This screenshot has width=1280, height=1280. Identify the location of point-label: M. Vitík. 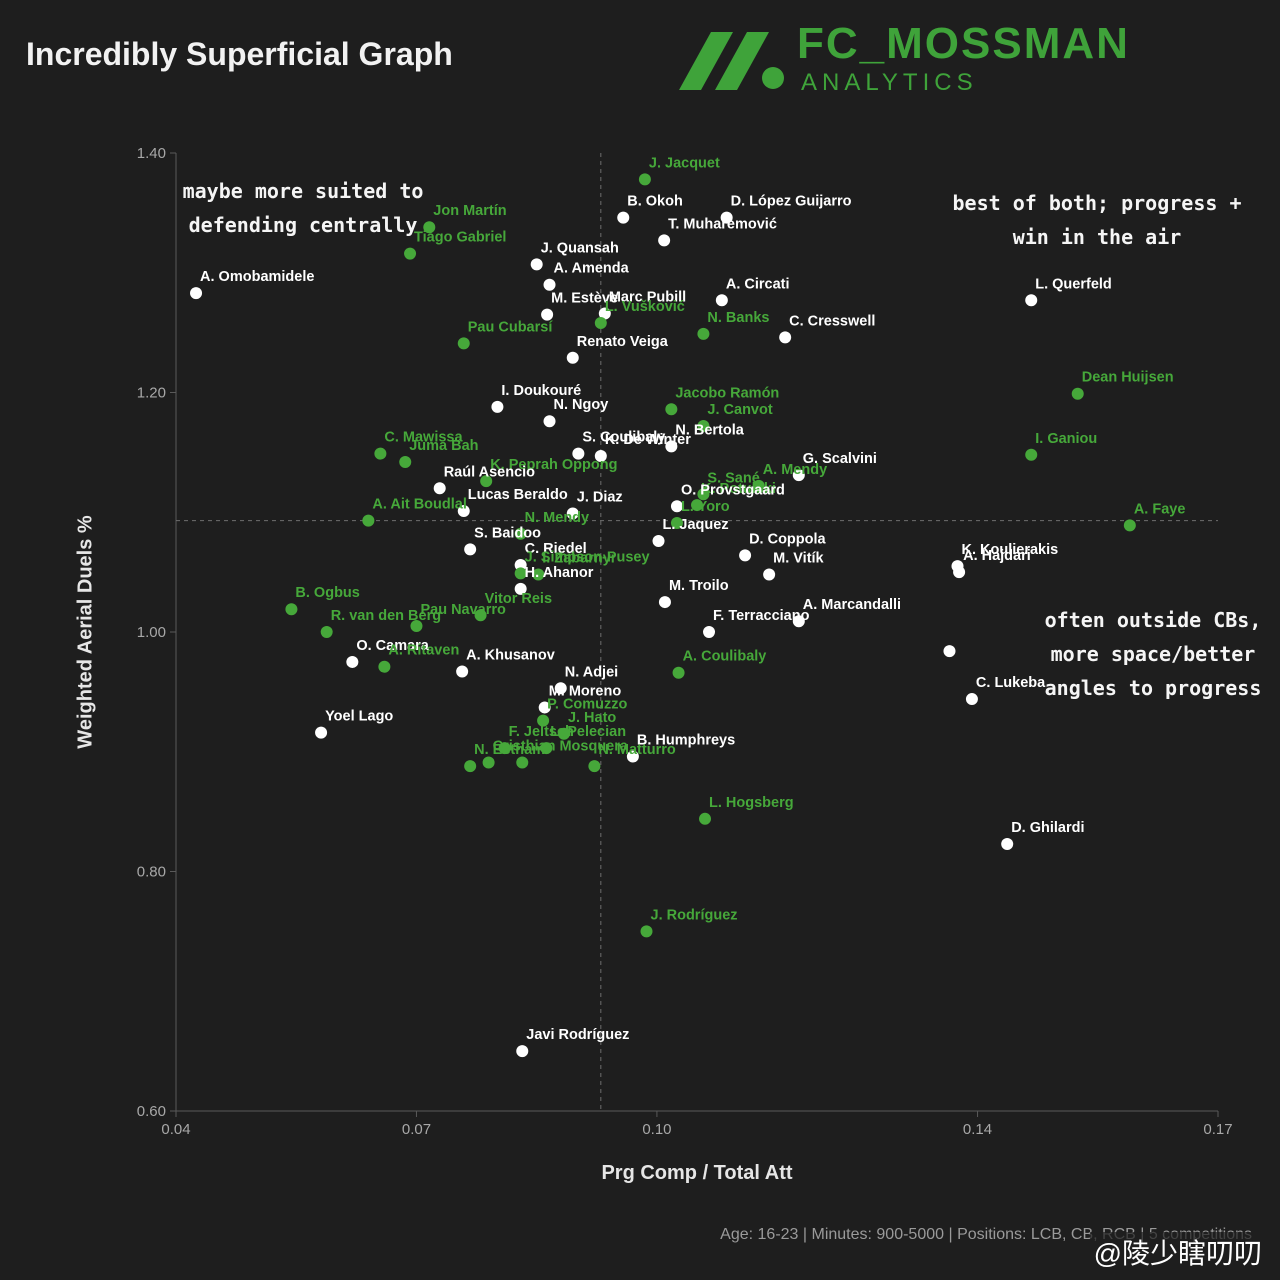
(798, 559).